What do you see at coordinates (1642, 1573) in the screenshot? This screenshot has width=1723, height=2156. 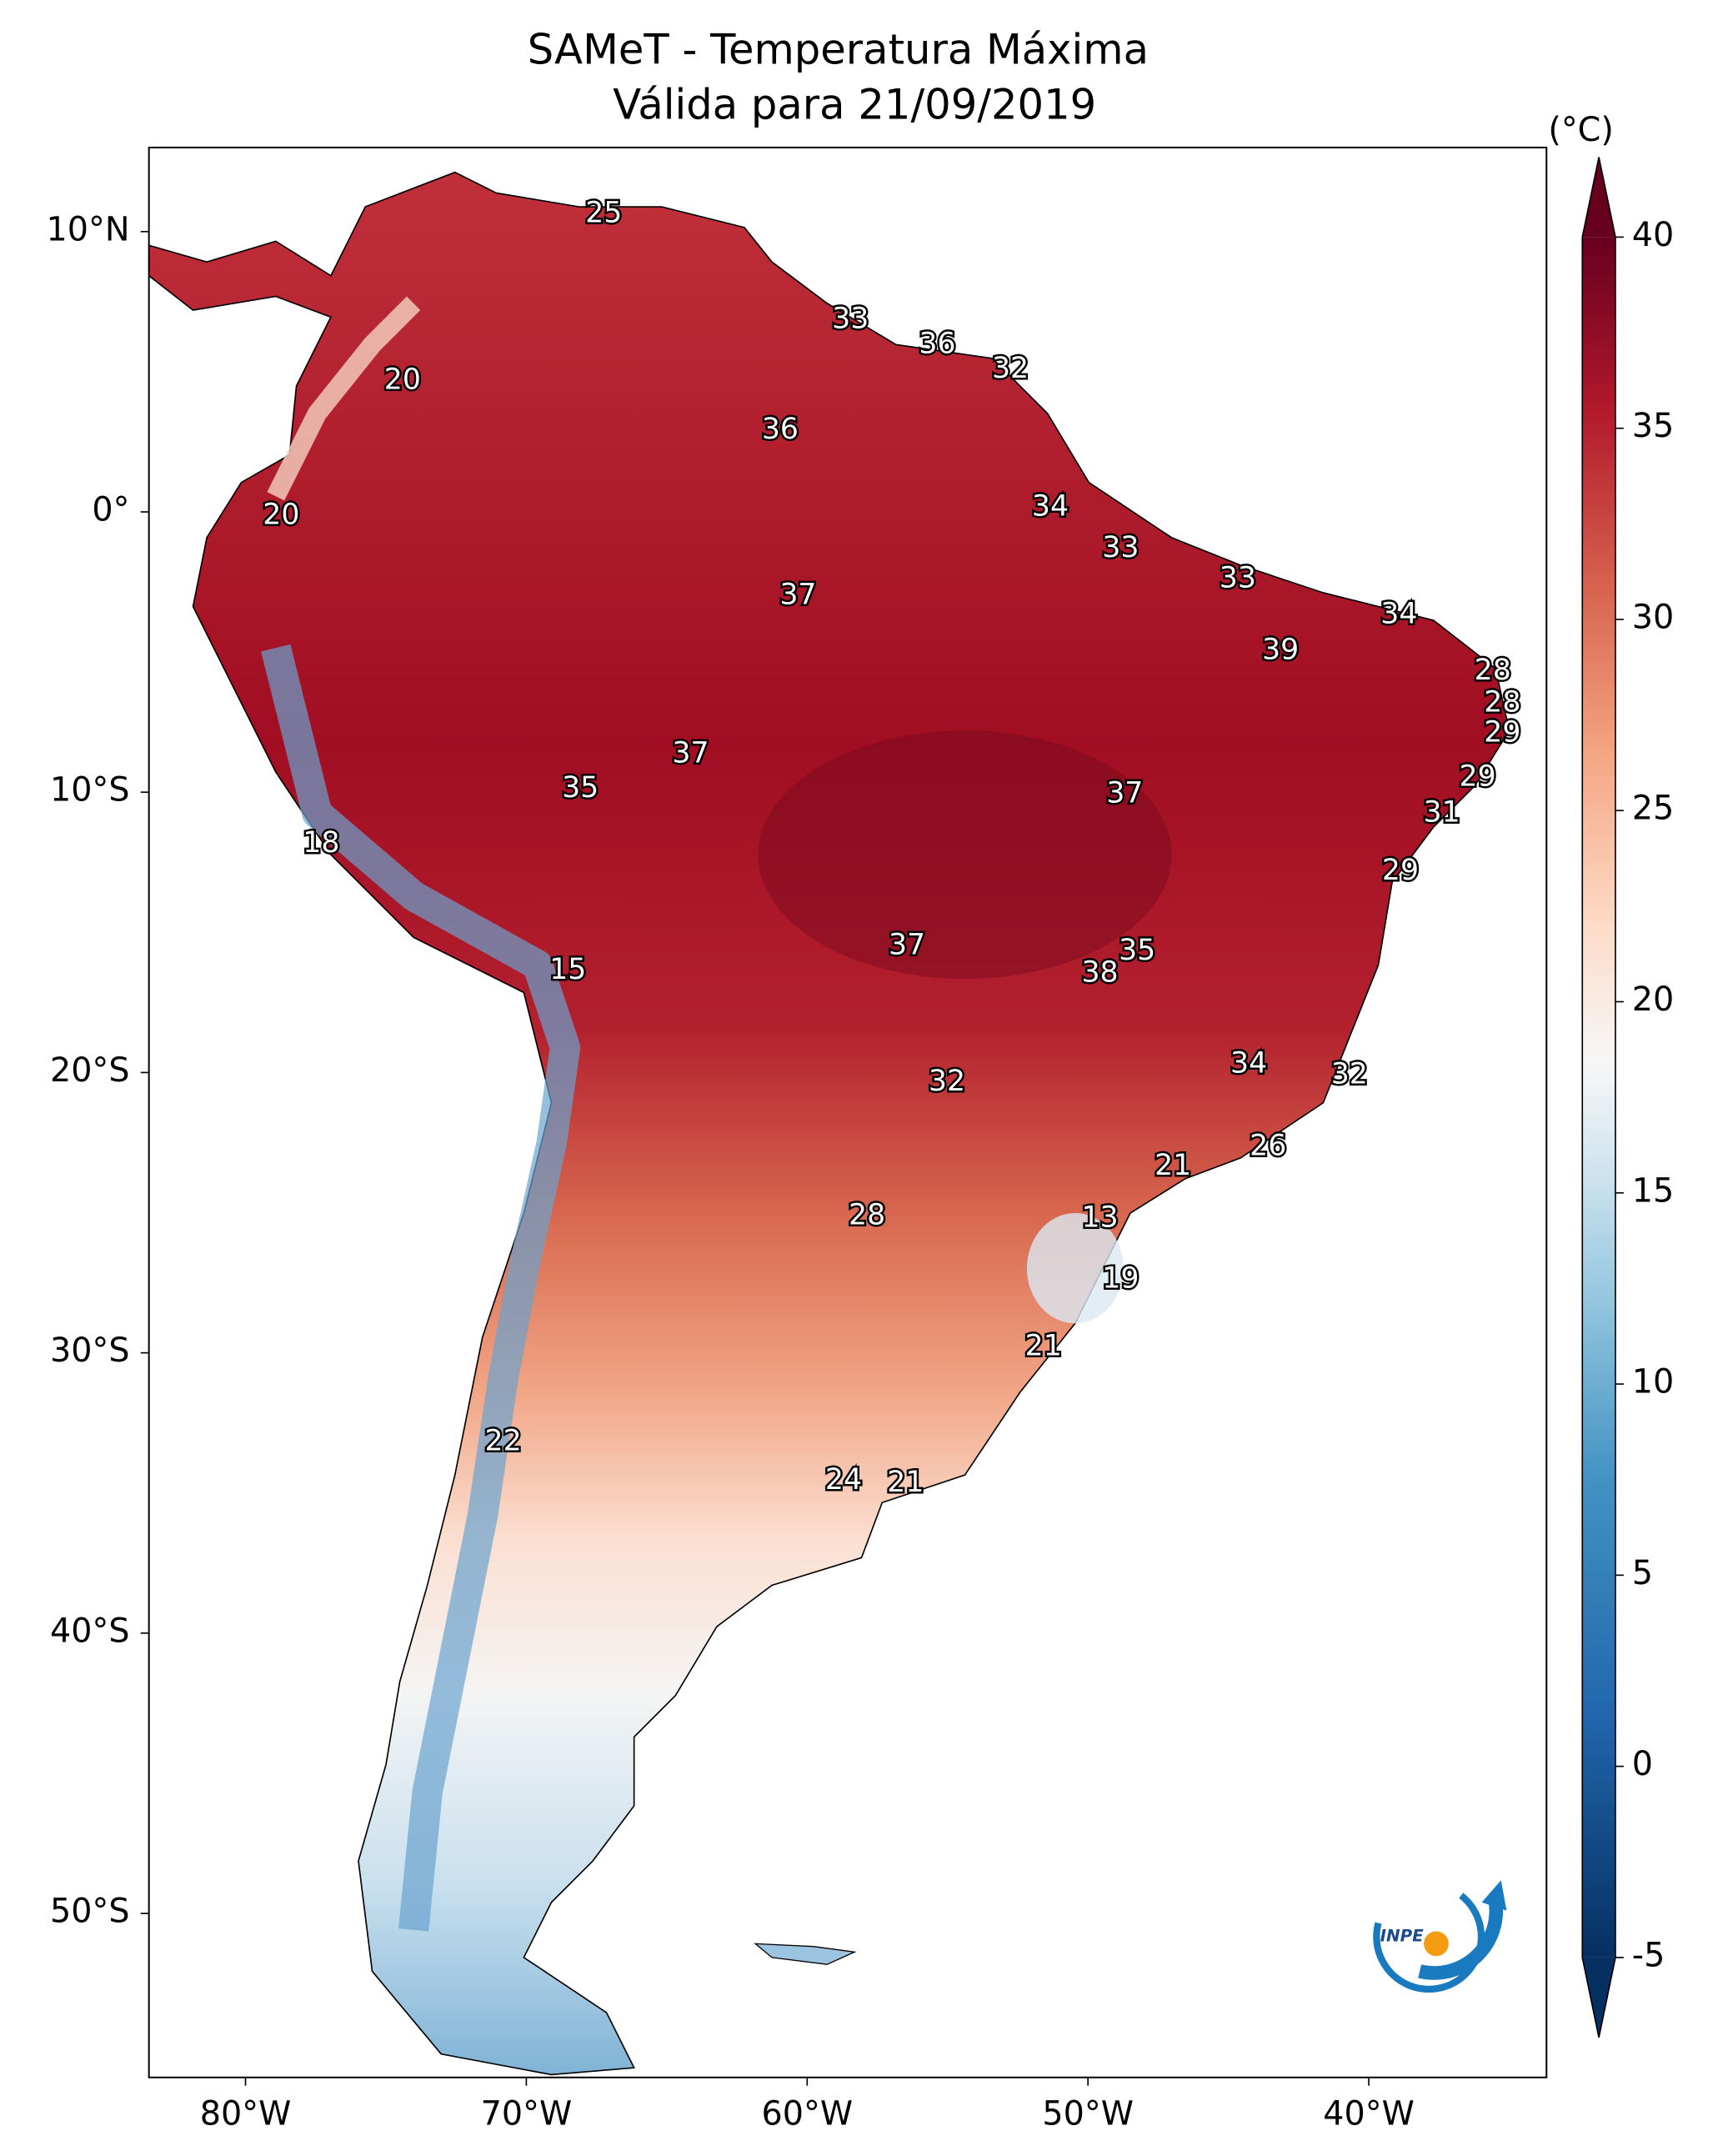 I see `colorbar-tick-label: 5` at bounding box center [1642, 1573].